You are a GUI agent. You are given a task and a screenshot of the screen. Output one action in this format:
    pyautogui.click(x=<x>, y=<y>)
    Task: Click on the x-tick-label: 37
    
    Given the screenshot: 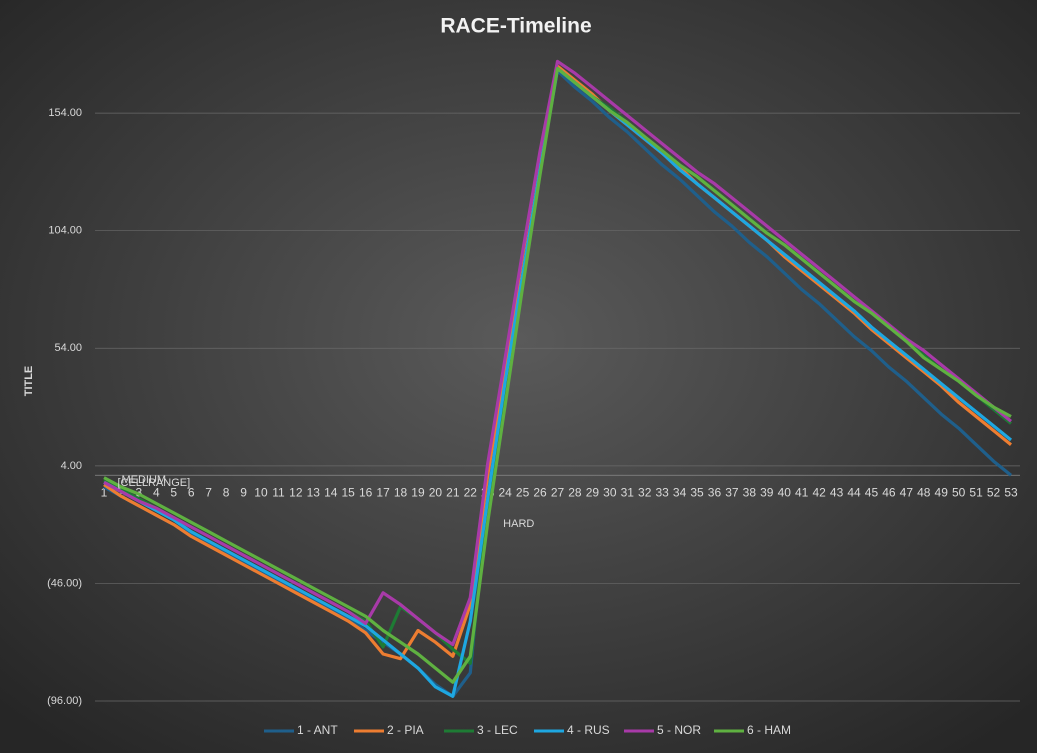 What is the action you would take?
    pyautogui.click(x=732, y=492)
    